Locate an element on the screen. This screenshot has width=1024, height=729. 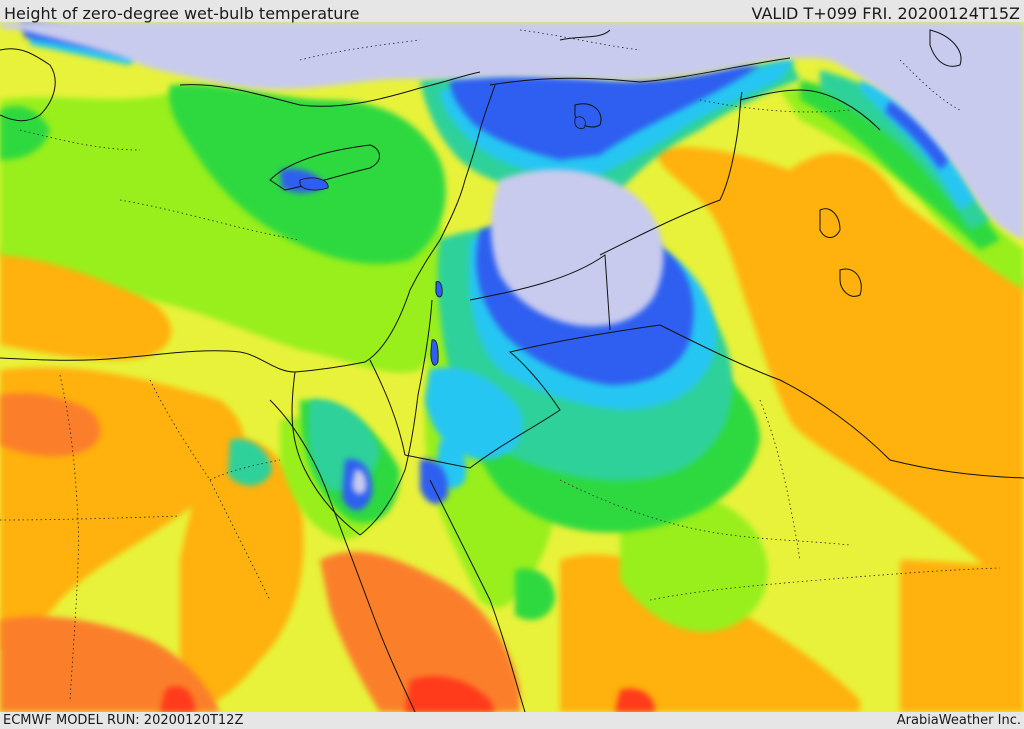
credit: ArabiaWeather Inc. is located at coordinates (958, 720).